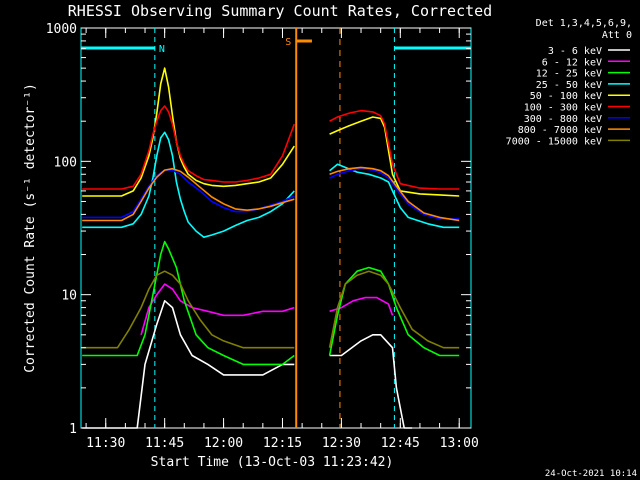 Image resolution: width=640 pixels, height=480 pixels. What do you see at coordinates (65, 162) in the screenshot?
I see `y-tick-label: 100` at bounding box center [65, 162].